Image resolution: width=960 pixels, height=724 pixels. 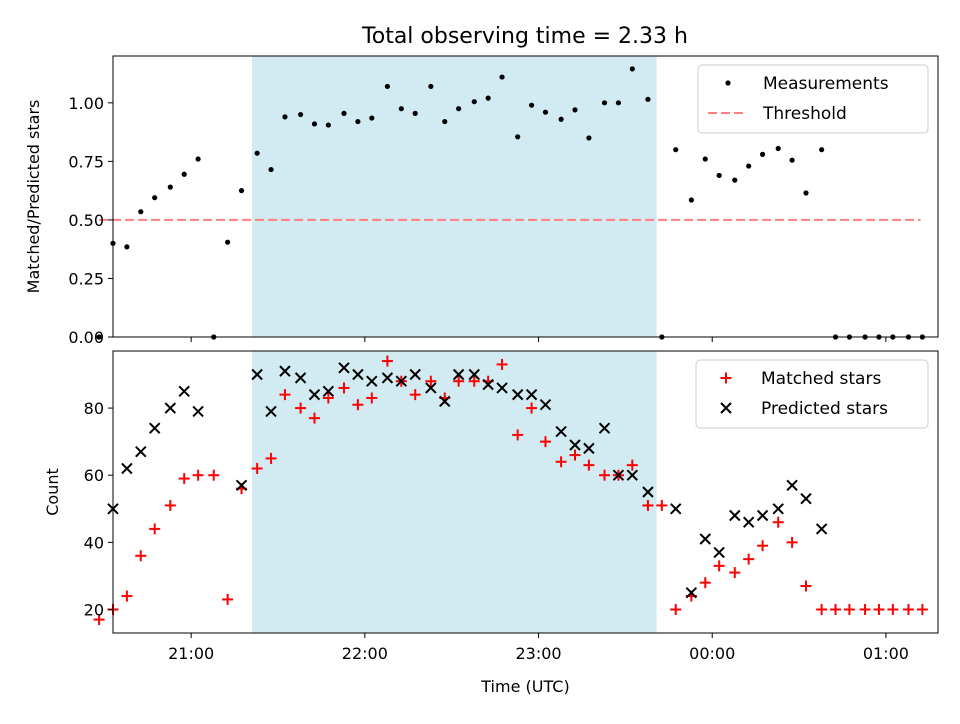 I want to click on x-tick-label: 22:00, so click(x=365, y=653).